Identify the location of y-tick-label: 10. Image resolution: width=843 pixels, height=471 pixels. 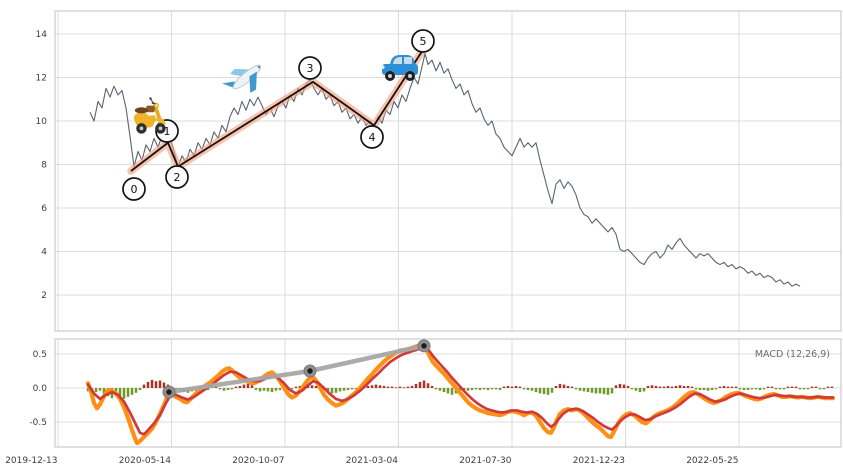
(42, 122).